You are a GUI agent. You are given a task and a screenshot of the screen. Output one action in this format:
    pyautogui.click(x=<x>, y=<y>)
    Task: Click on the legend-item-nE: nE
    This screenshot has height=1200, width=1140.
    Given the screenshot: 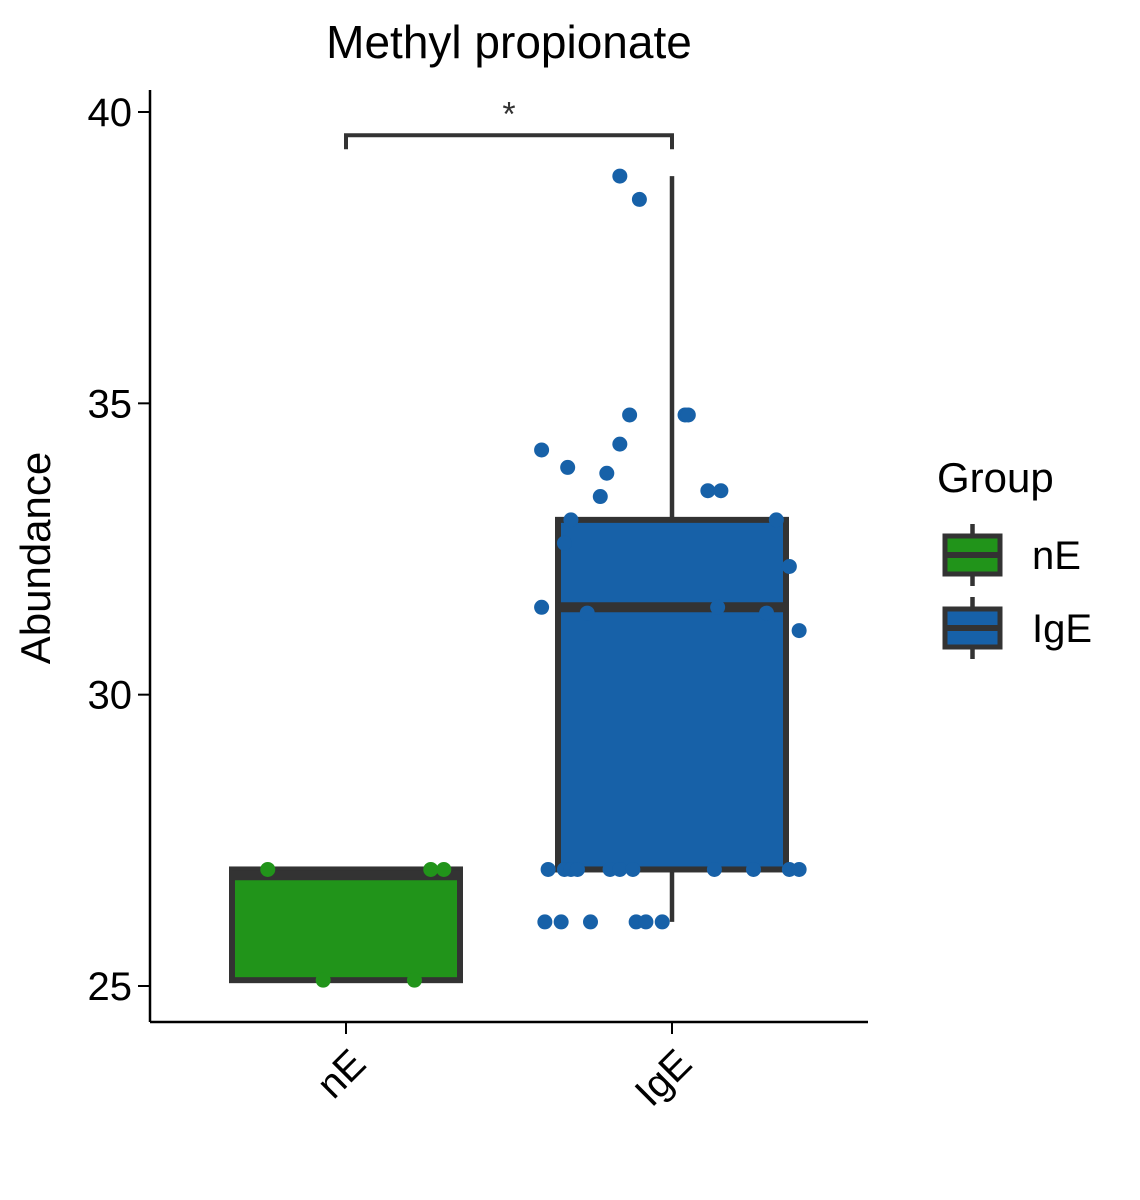 What is the action you would take?
    pyautogui.click(x=1011, y=555)
    